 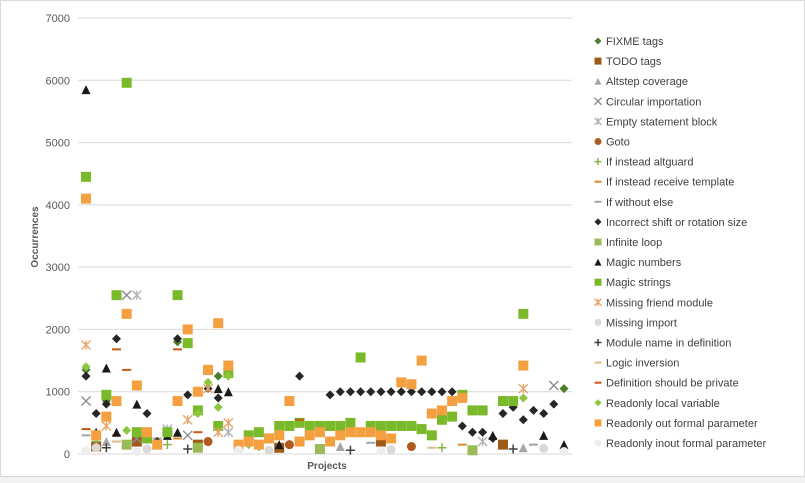 I want to click on legend-label: If instead altguard, so click(x=649, y=163).